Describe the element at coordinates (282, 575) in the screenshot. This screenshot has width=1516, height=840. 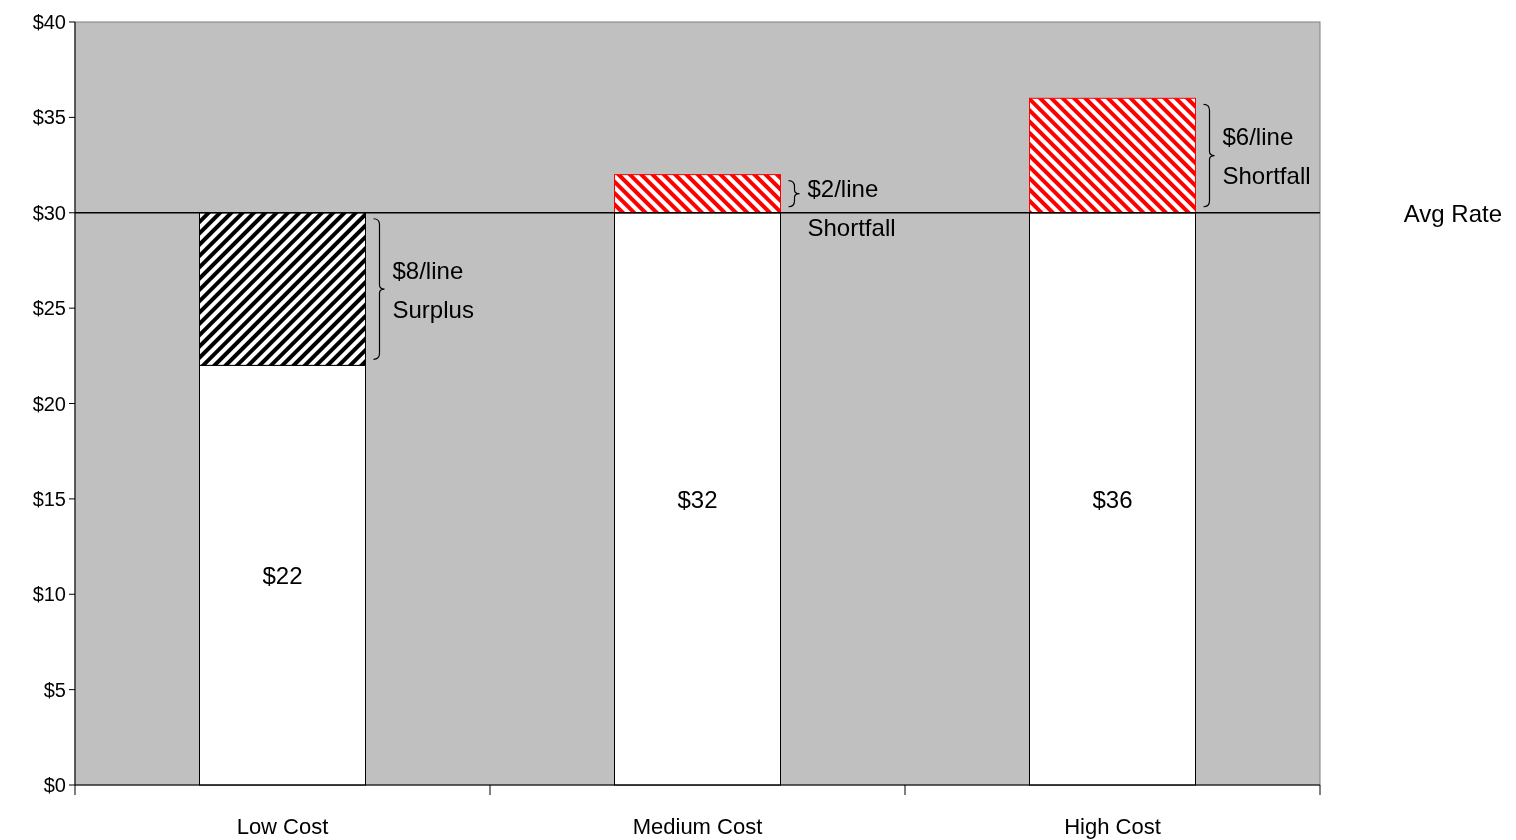
I see `annotation: $22` at that location.